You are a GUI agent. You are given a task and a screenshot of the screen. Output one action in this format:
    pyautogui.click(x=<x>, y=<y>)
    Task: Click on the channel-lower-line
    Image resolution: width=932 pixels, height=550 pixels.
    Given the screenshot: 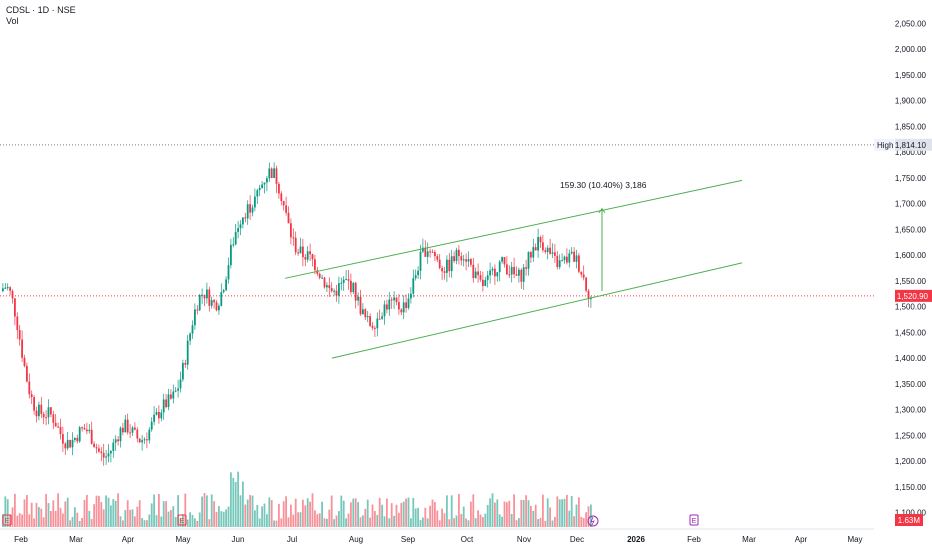 What is the action you would take?
    pyautogui.click(x=537, y=310)
    